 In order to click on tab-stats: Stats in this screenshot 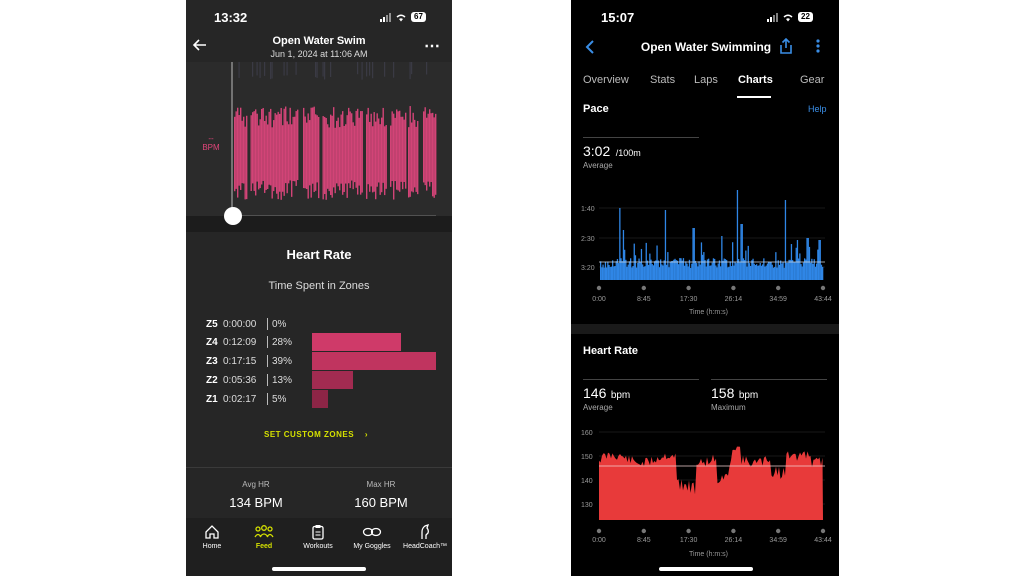, I will do `click(663, 80)`.